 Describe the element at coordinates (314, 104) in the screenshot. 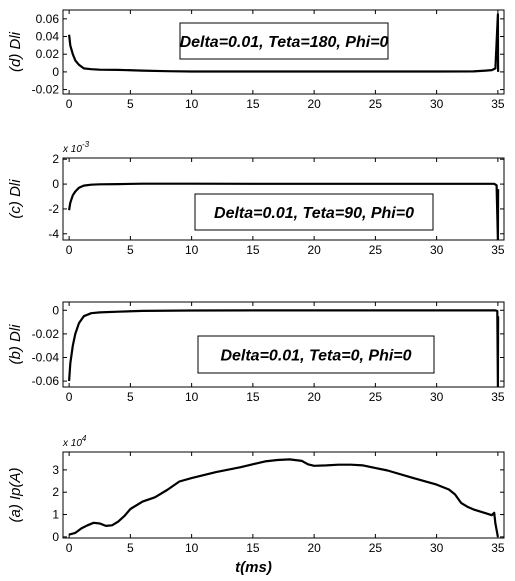

I see `panel-d-xtick-label: 20` at that location.